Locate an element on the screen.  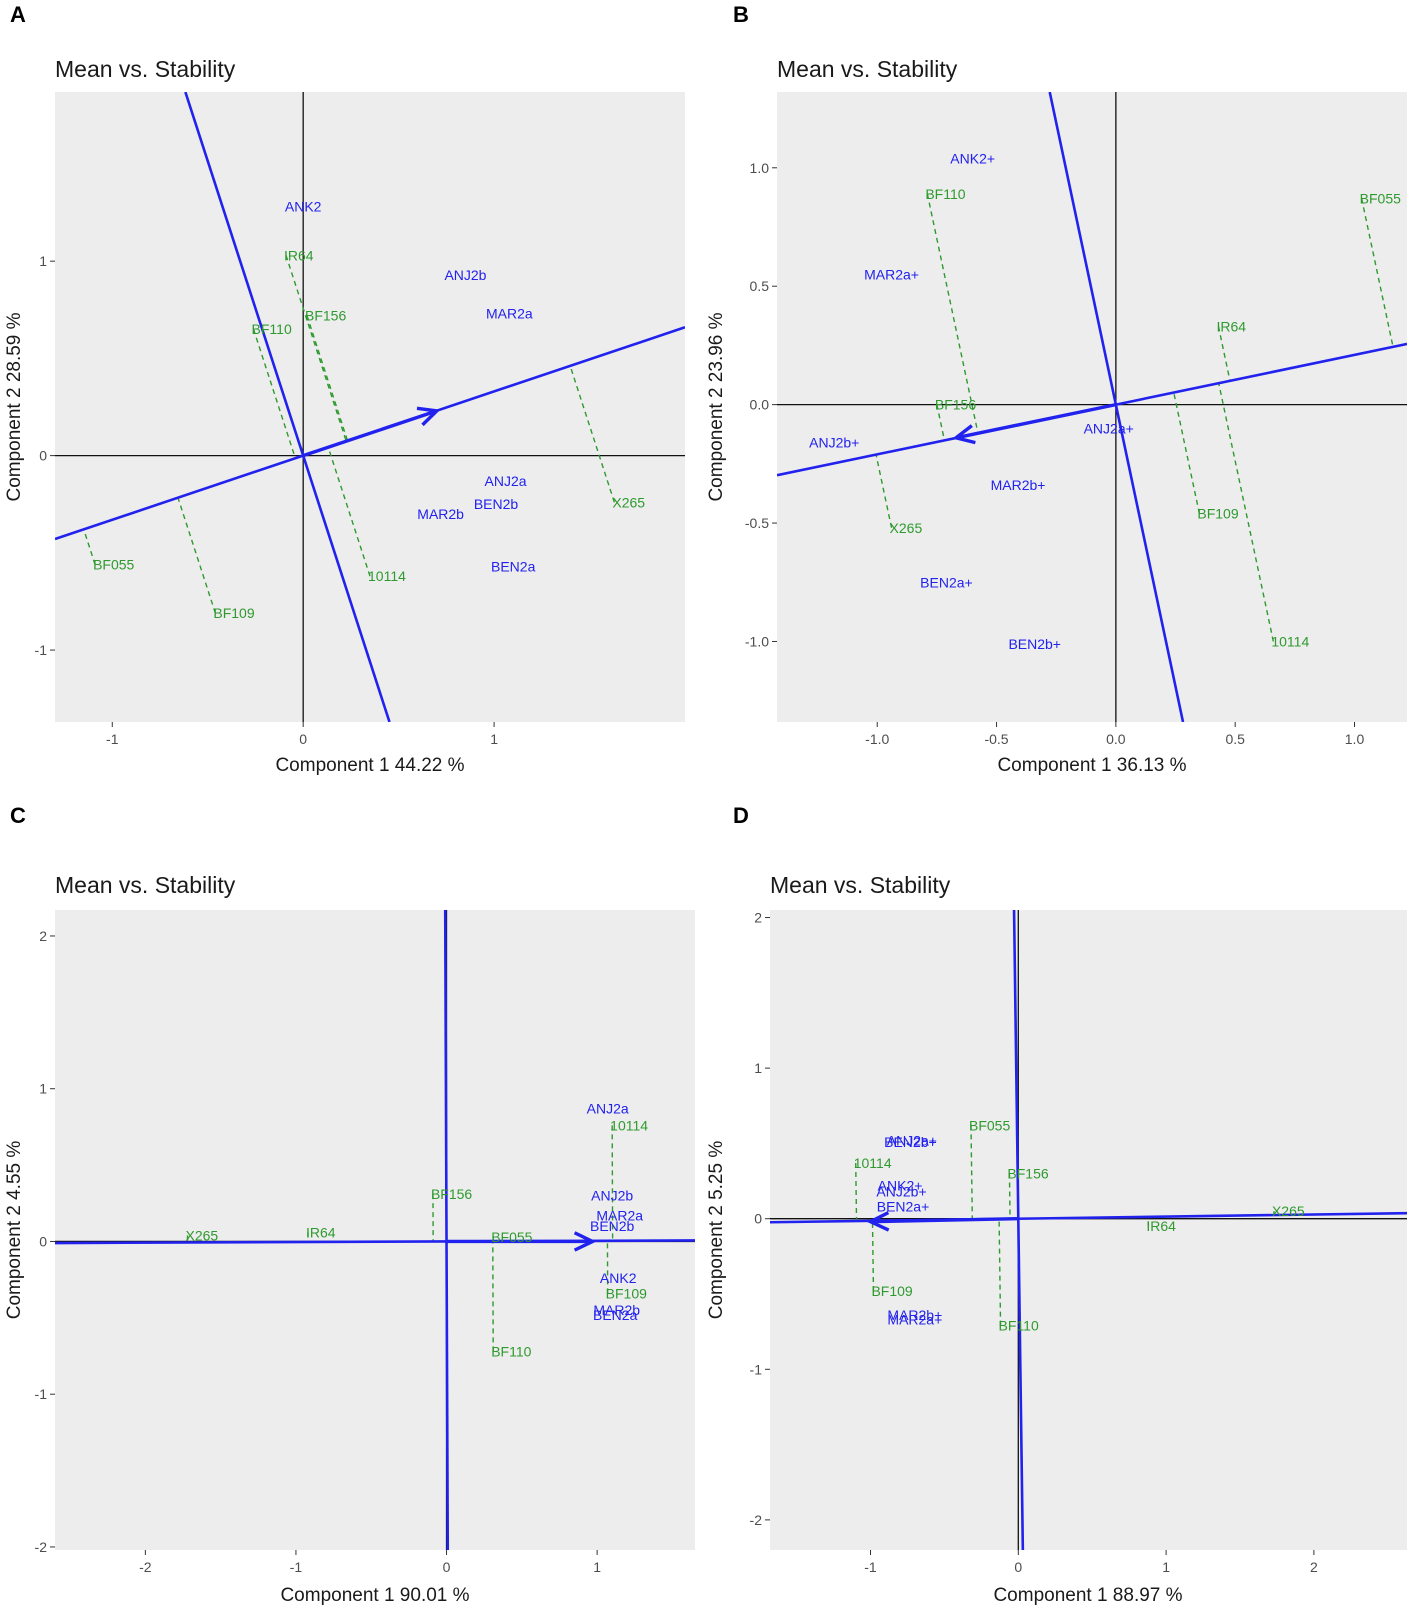
x-tick-label: -1.0 is located at coordinates (877, 739).